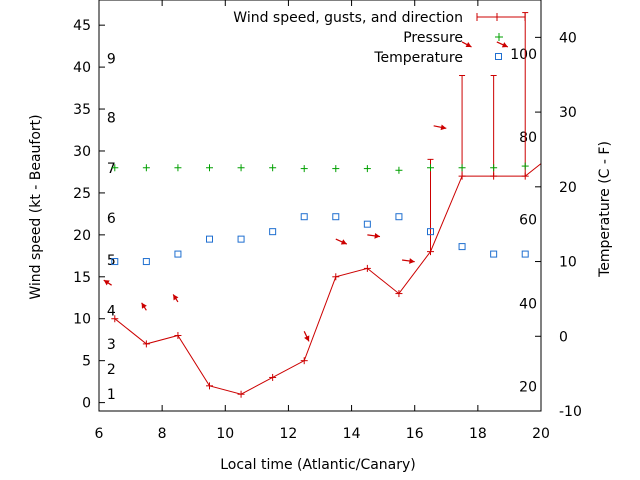 The image size is (640, 480). I want to click on y2-tick-label: 20, so click(568, 188).